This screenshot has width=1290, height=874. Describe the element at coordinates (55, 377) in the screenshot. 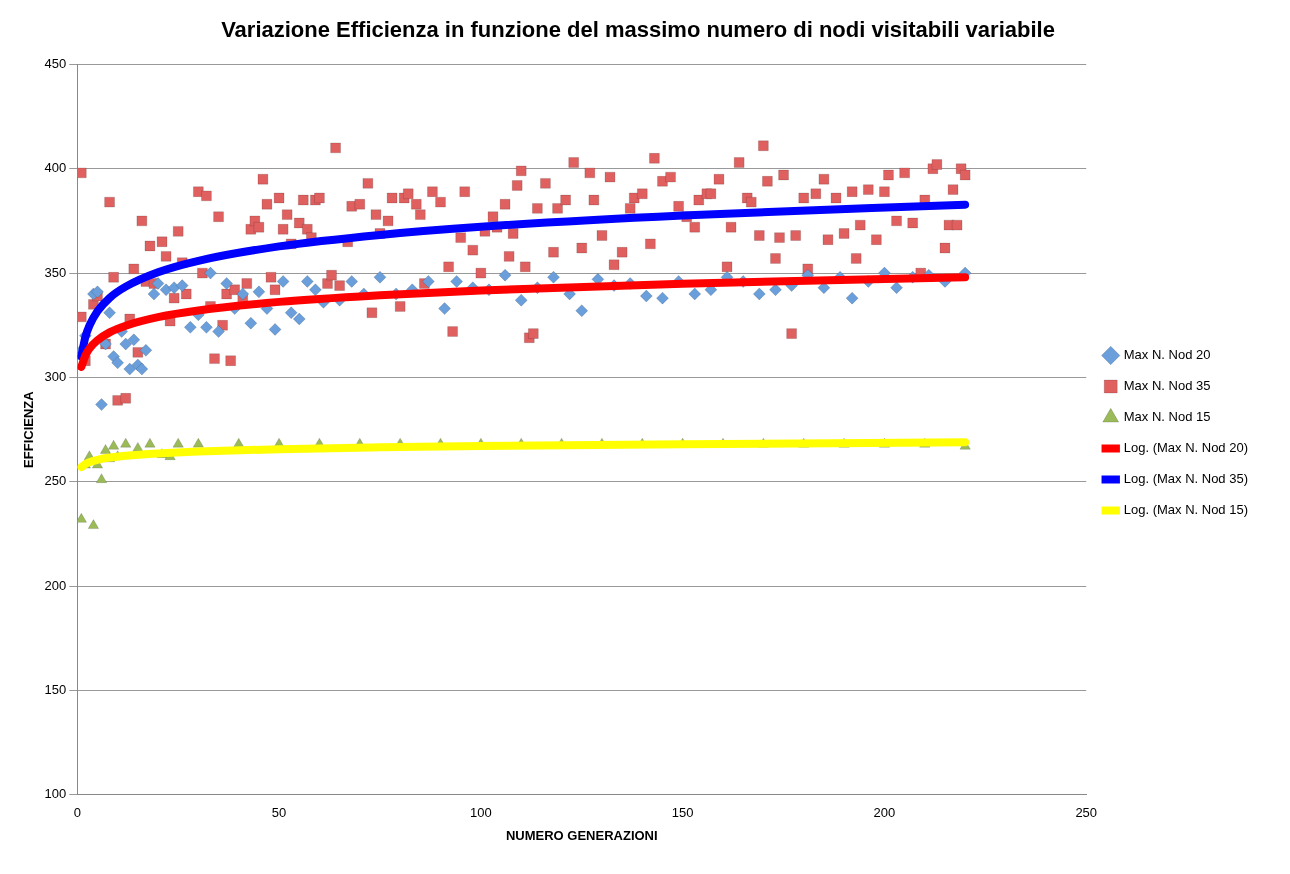

I see `y-tick-label: 300` at that location.